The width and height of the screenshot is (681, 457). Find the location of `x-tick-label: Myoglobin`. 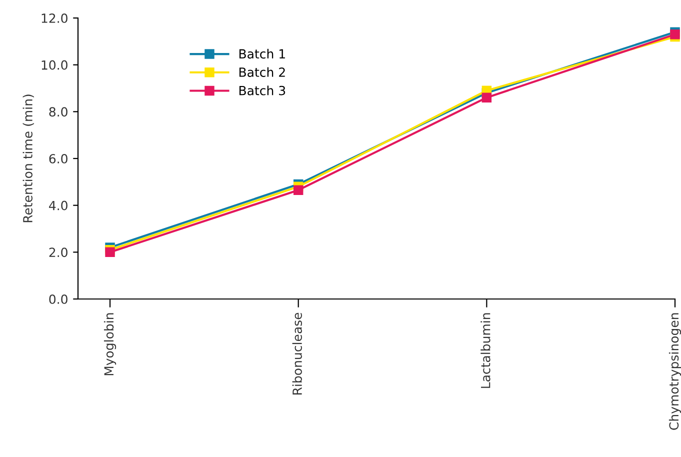

x-tick-label: Myoglobin is located at coordinates (110, 344).